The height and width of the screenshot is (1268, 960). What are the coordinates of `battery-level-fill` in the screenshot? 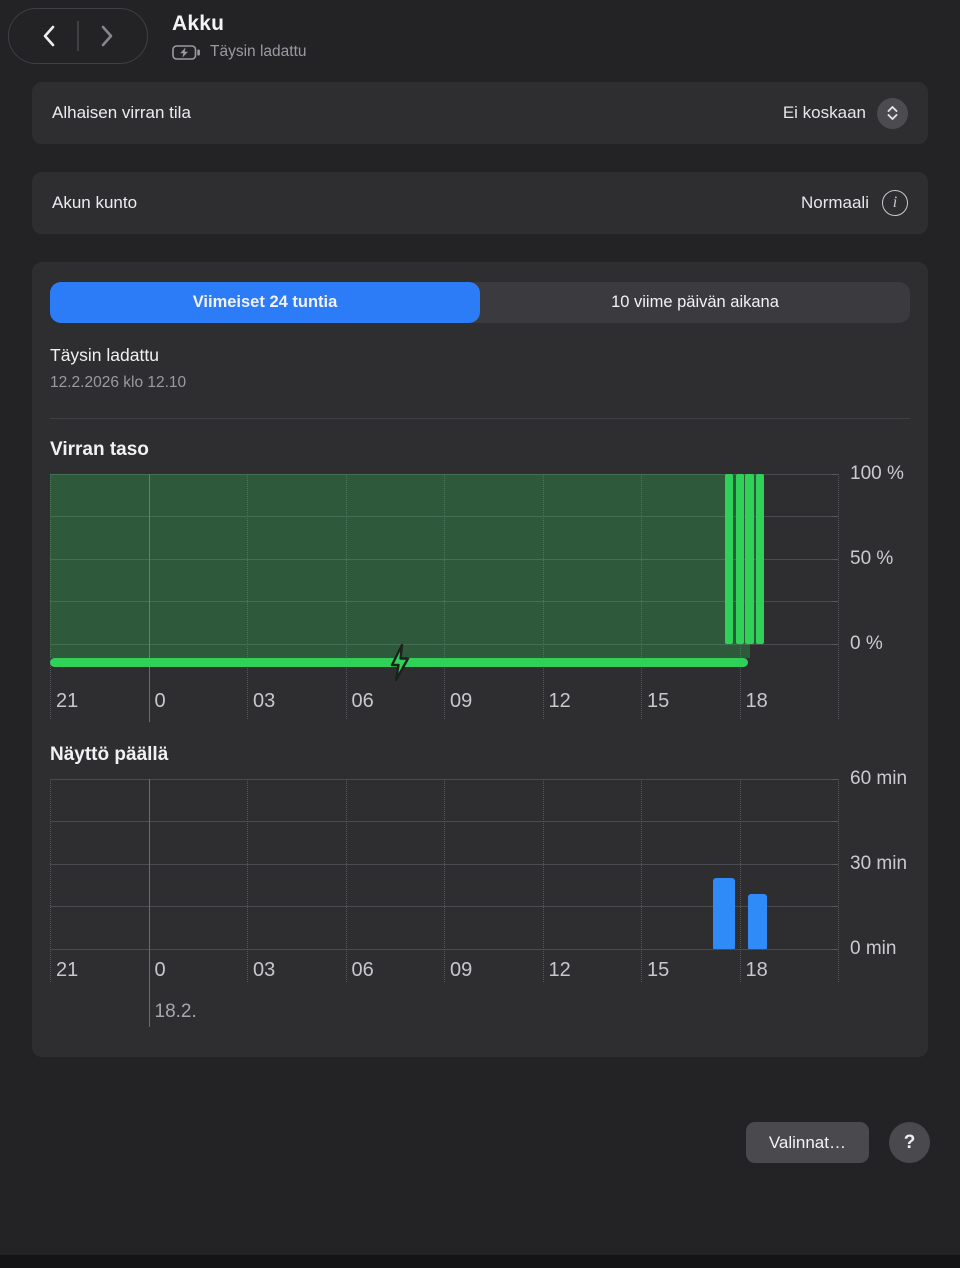 It's located at (406, 559).